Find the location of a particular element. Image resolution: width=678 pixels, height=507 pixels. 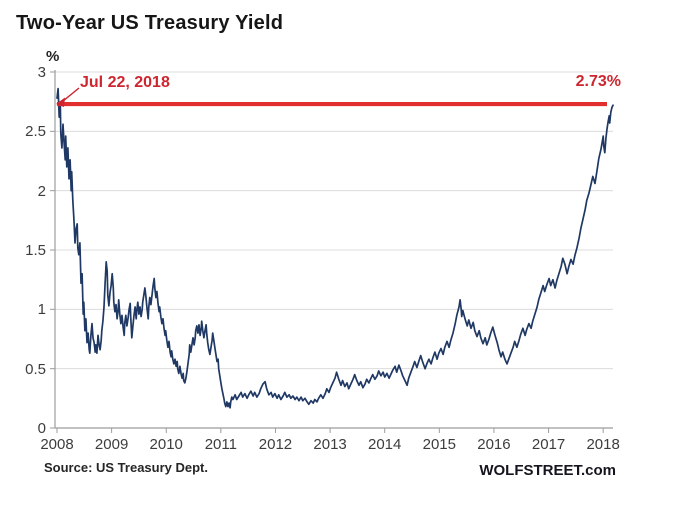

x-tick-label: 2016 is located at coordinates (494, 444).